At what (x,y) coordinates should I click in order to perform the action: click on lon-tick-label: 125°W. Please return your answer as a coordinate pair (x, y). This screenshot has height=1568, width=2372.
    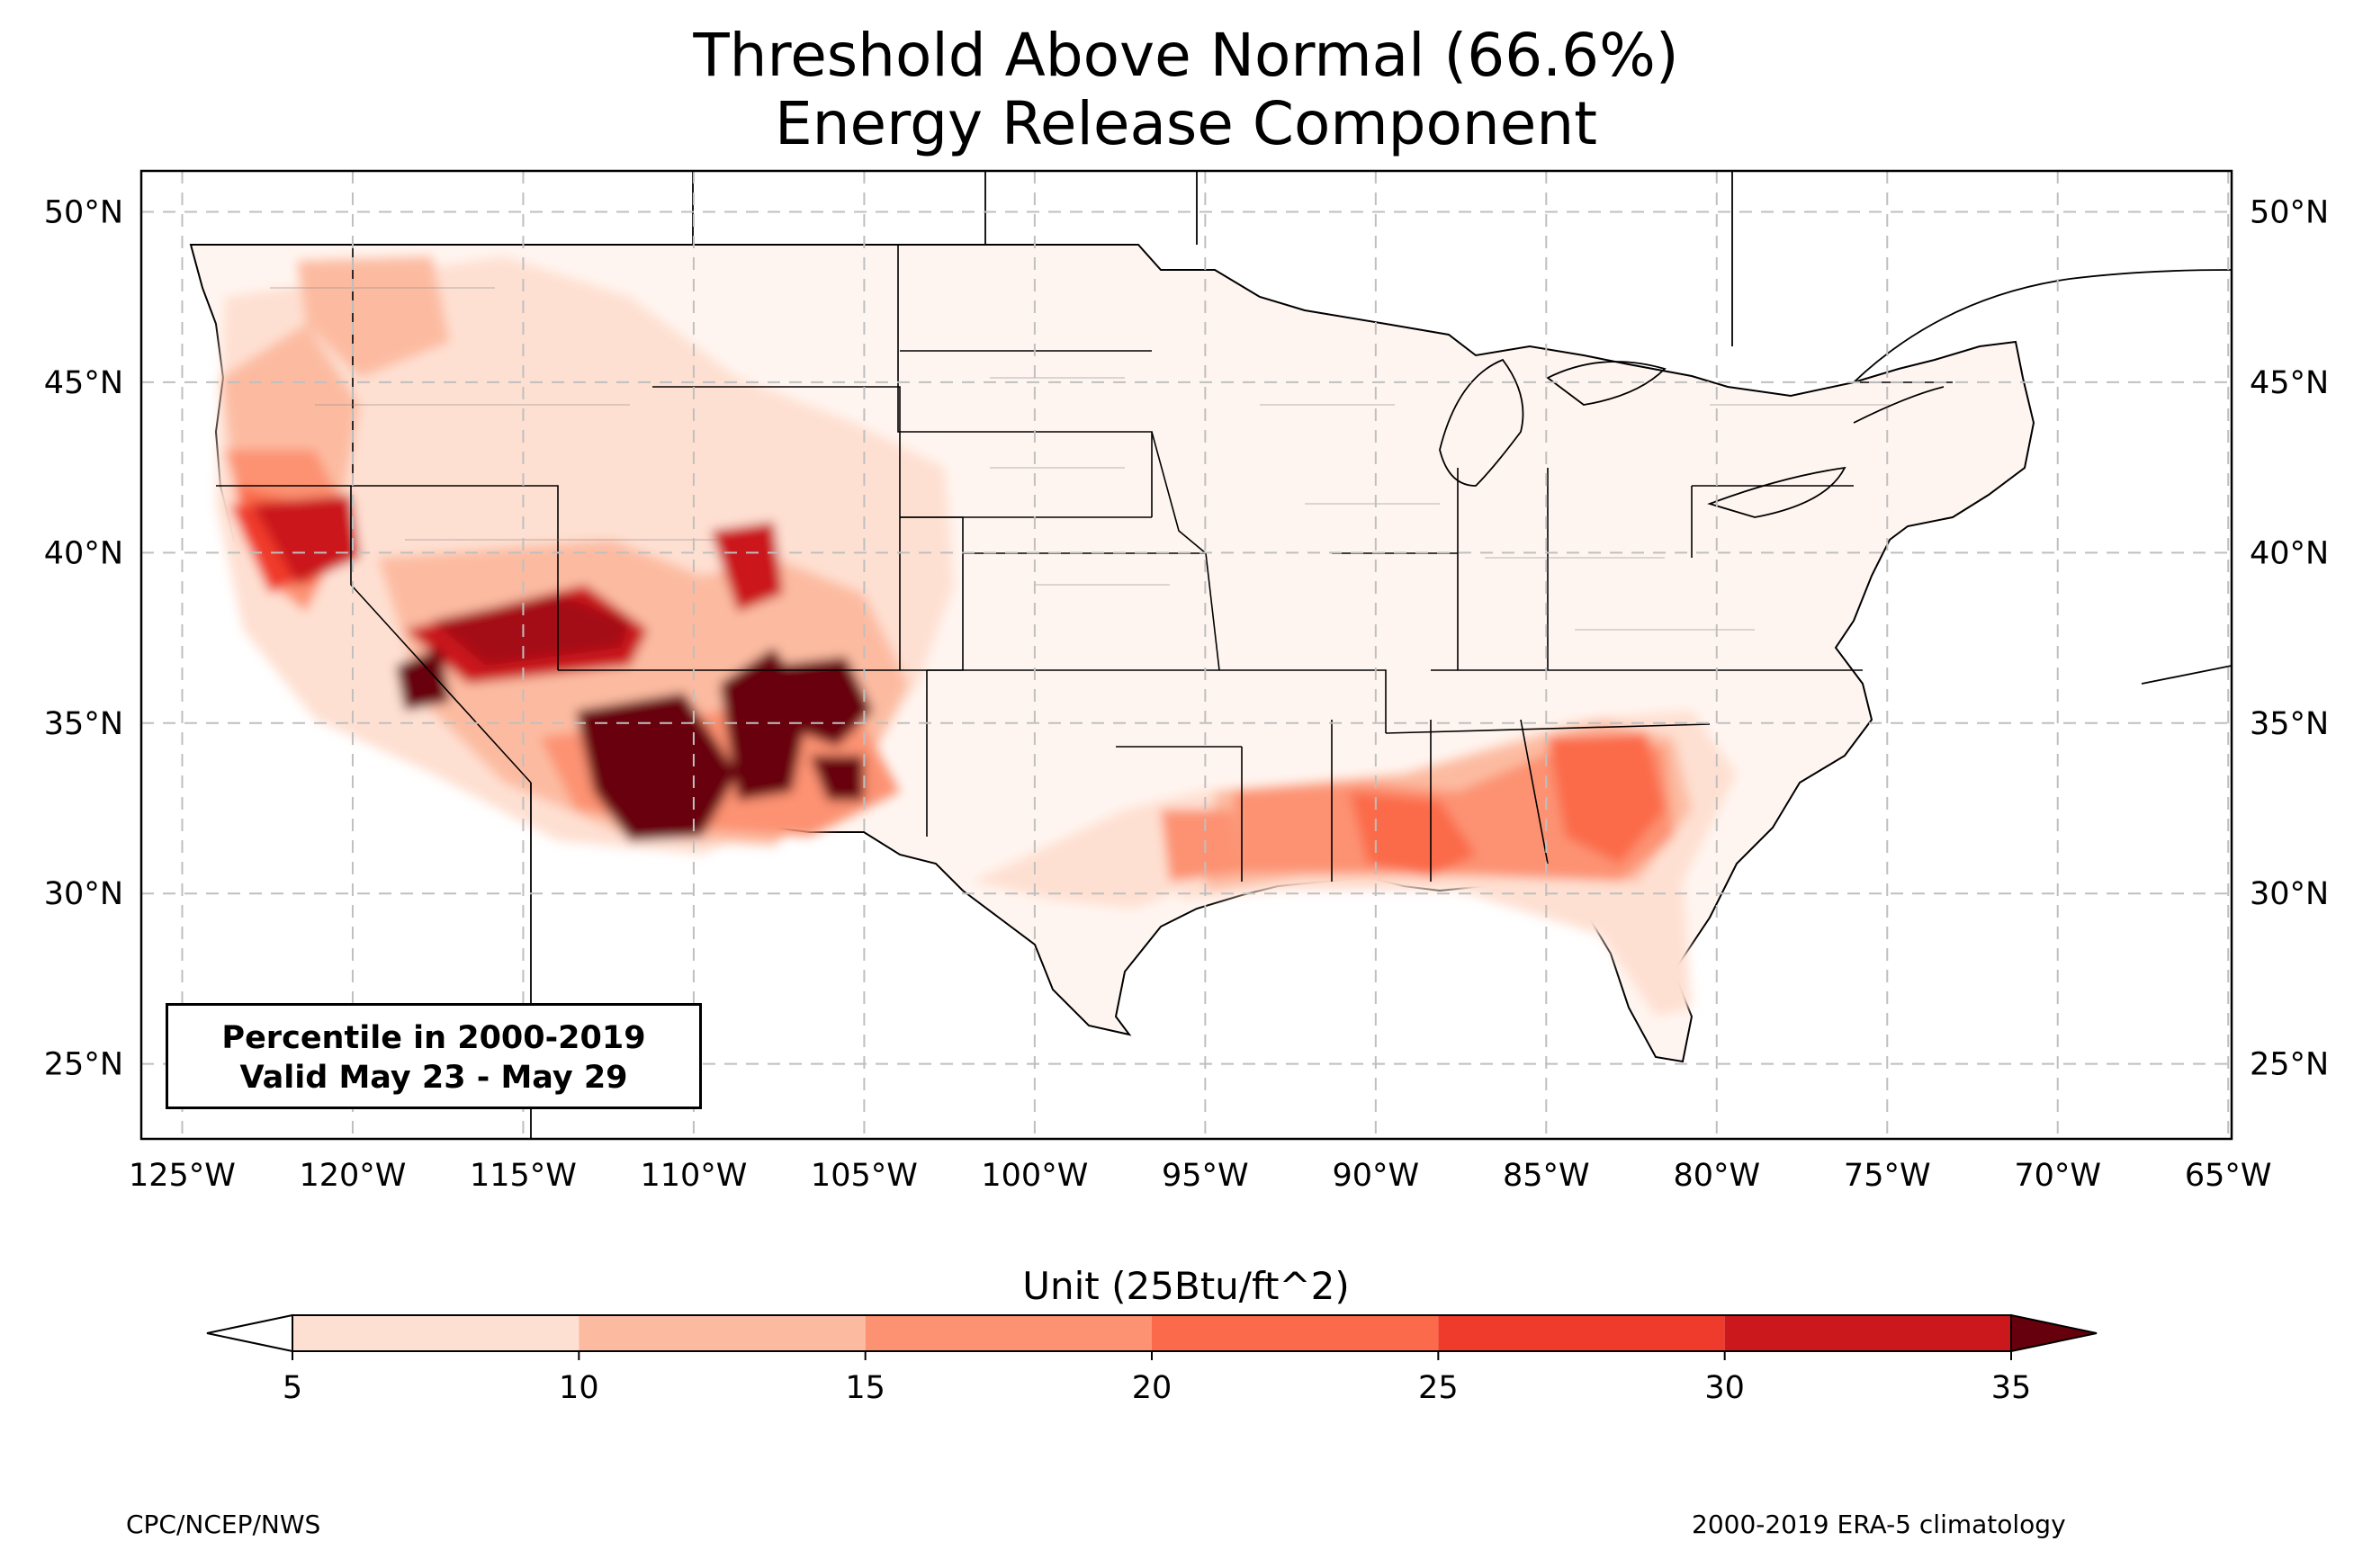
    Looking at the image, I should click on (183, 1176).